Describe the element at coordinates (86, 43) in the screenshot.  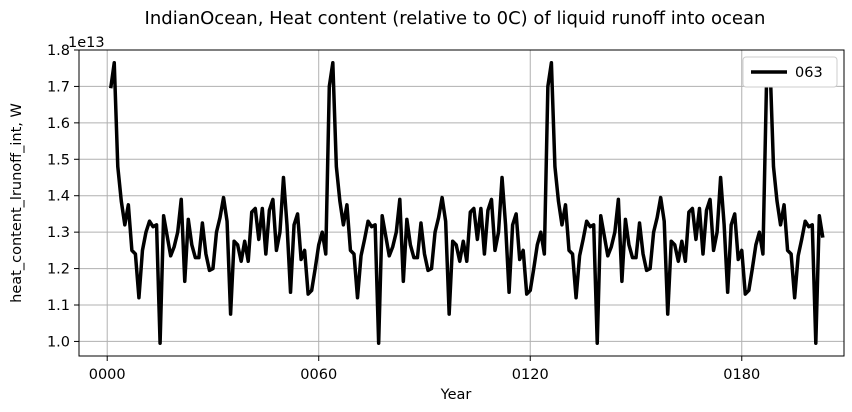
I see `y-multiplier-label: 1e13` at that location.